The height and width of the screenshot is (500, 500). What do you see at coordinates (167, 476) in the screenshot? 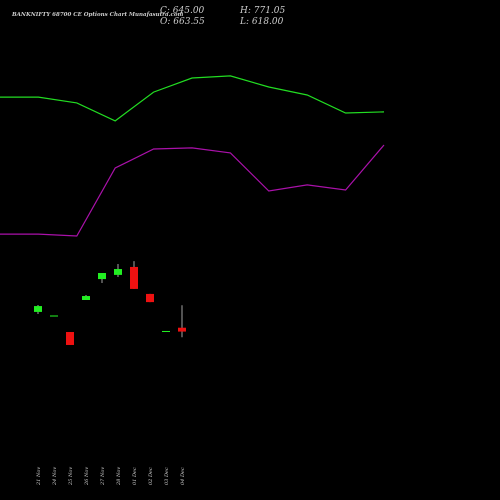
I see `x-tick-label: 03 Dec` at bounding box center [167, 476].